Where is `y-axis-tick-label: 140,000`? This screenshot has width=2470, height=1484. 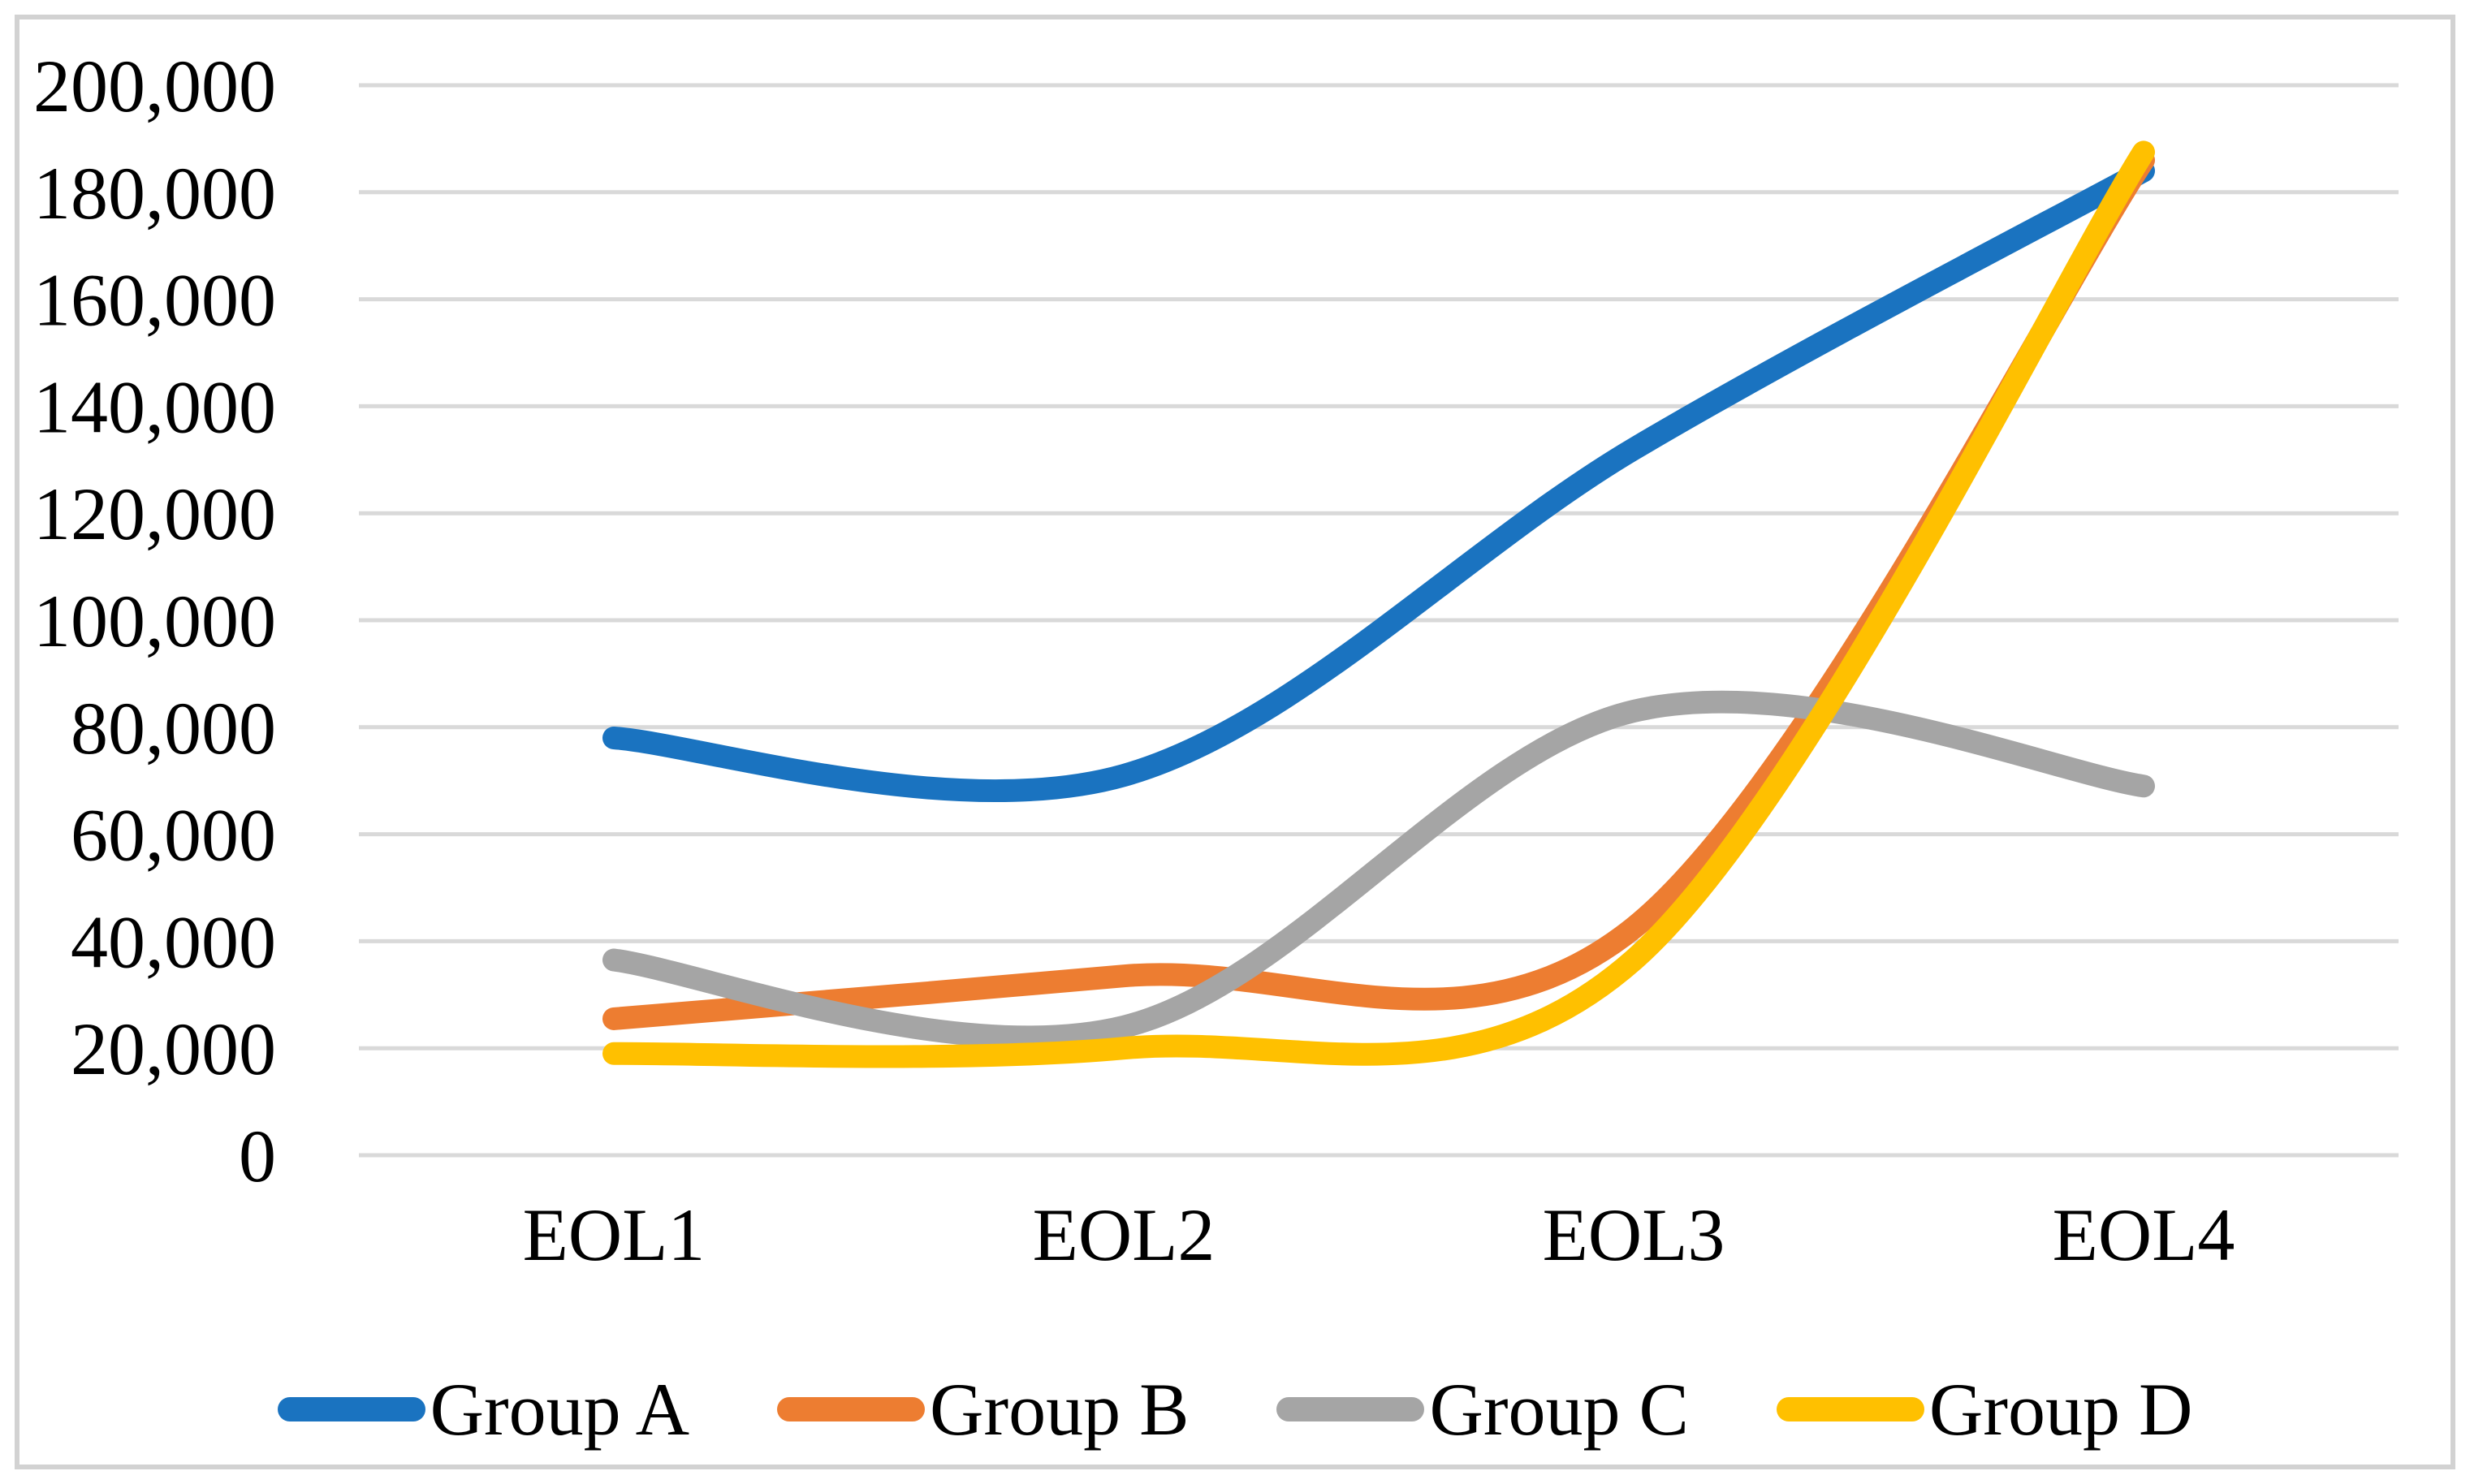
y-axis-tick-label: 140,000 is located at coordinates (154, 406).